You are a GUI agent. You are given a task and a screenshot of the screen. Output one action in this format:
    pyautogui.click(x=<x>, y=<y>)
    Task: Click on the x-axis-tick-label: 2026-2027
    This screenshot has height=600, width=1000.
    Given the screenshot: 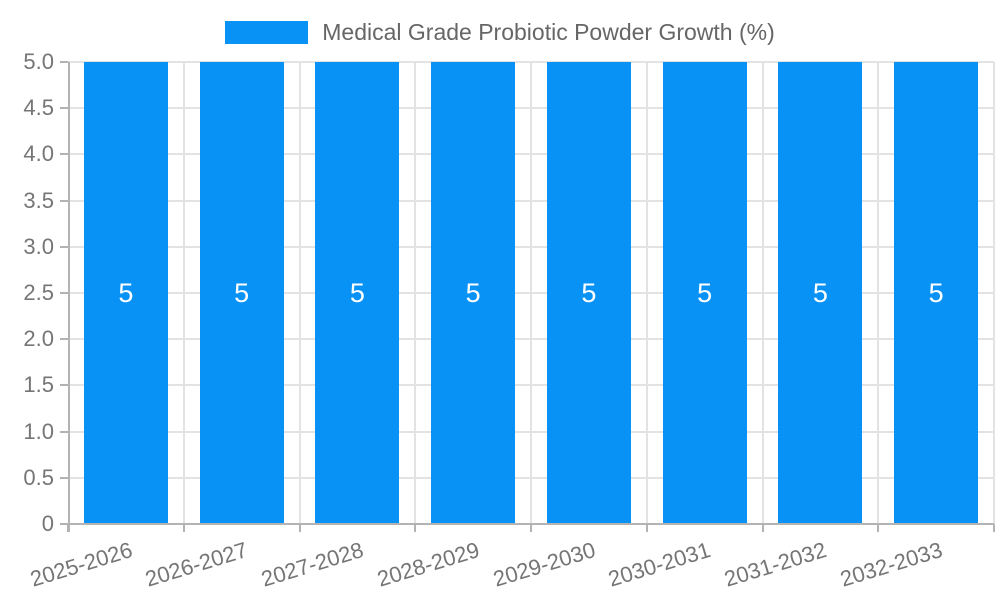 What is the action you would take?
    pyautogui.click(x=196, y=564)
    